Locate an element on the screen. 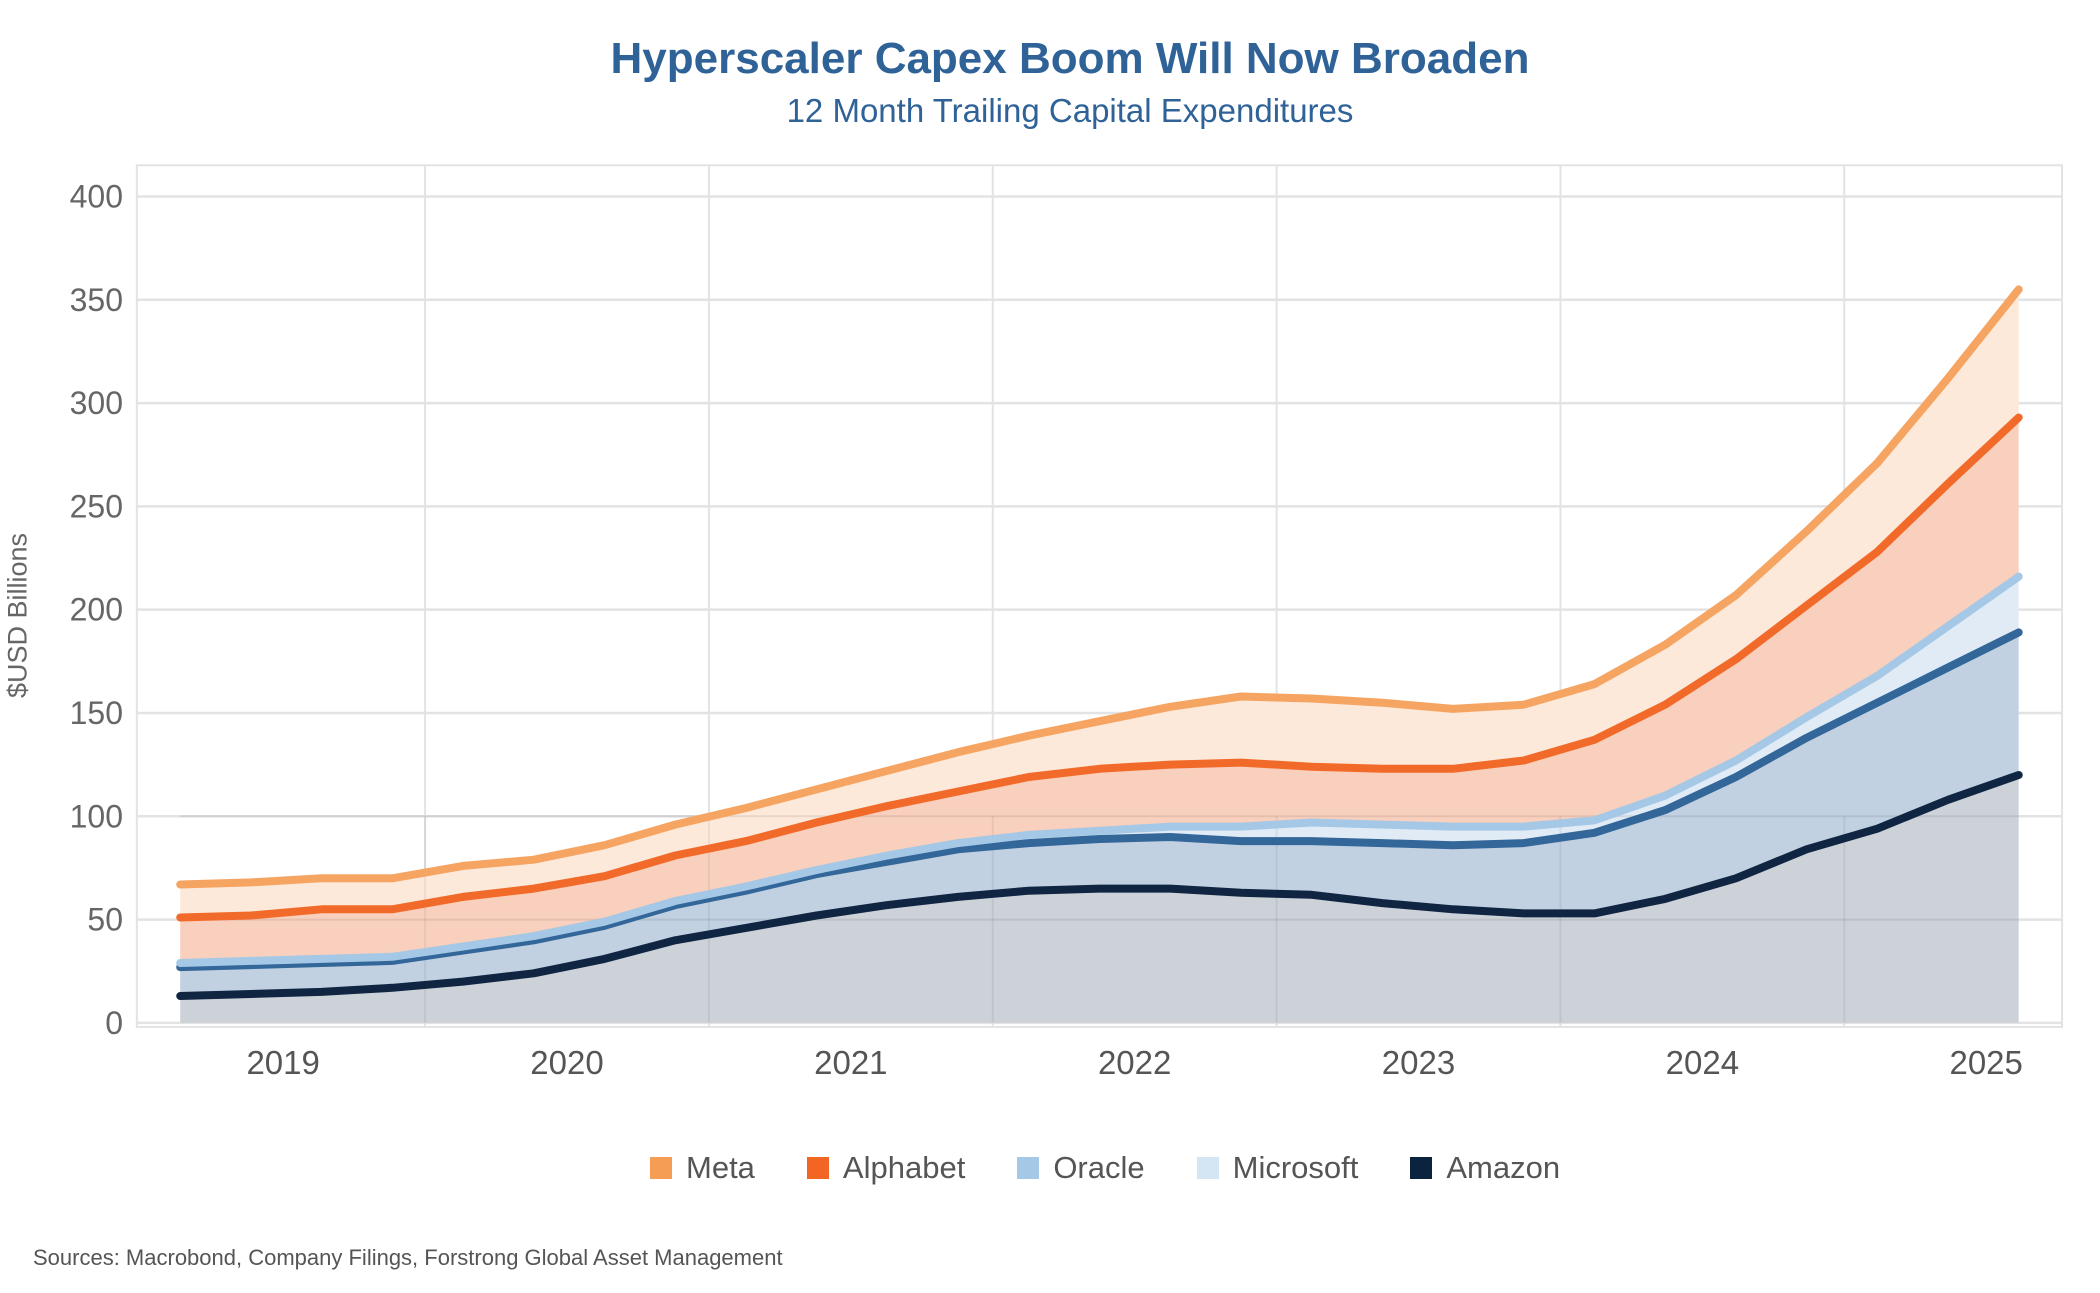 This screenshot has height=1293, width=2100. legend-item-alphabet: Alphabet is located at coordinates (886, 1168).